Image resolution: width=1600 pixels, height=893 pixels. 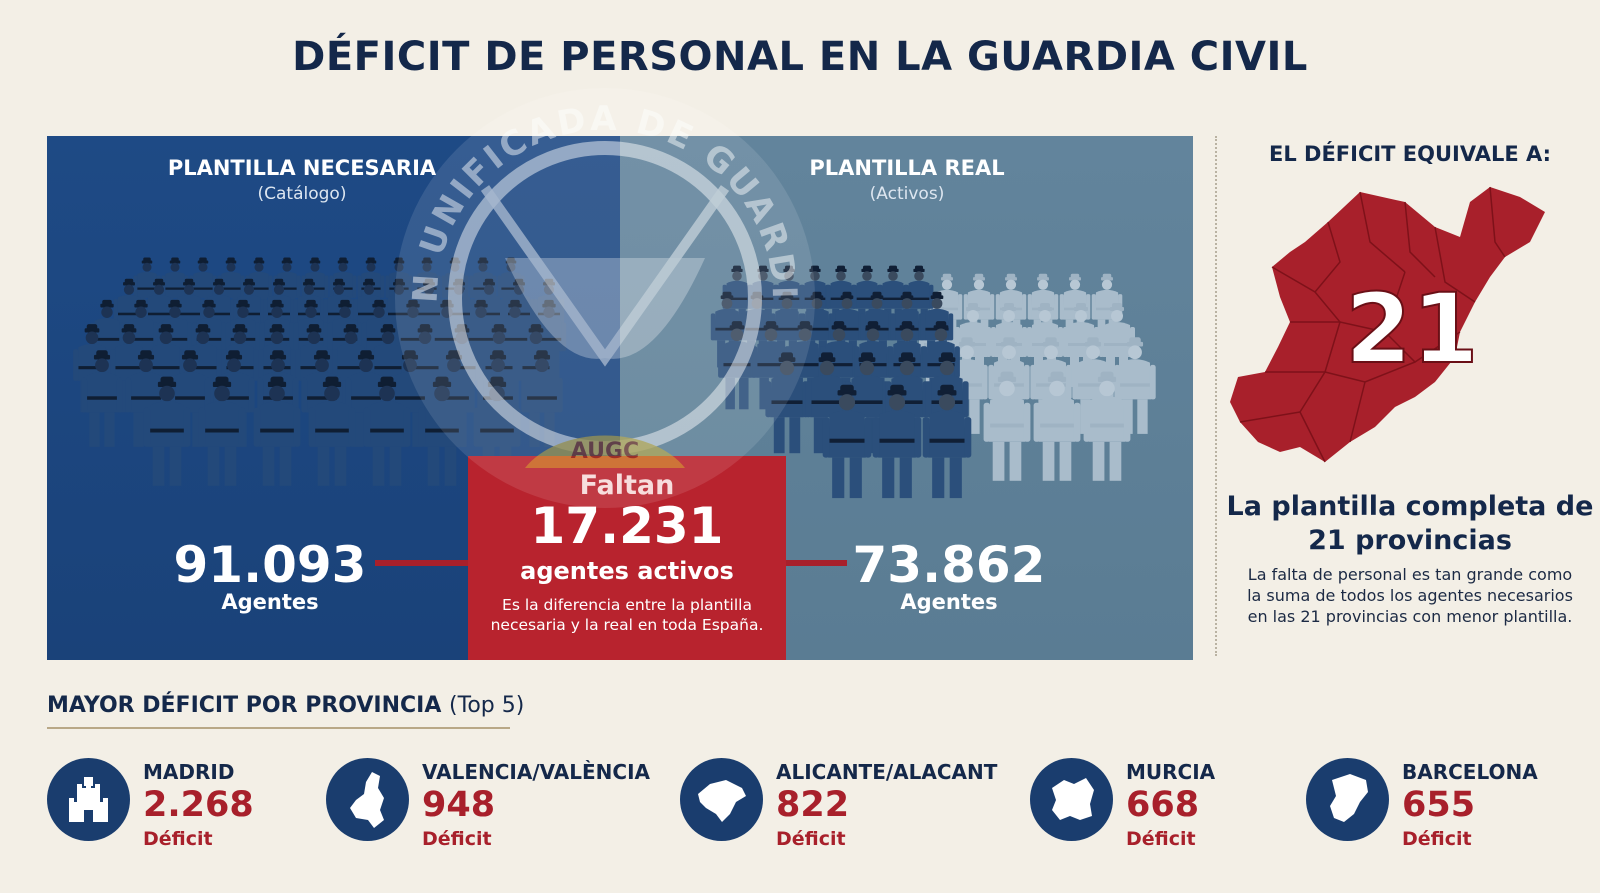 I want to click on spain-provinces-map: 21, so click(x=1387, y=324).